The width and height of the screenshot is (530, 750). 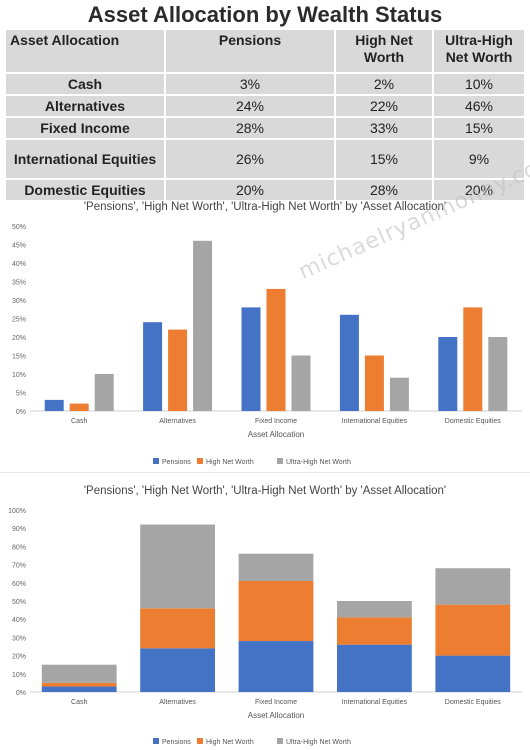 I want to click on table-row: International Equities 26% 15% 9%, so click(x=265, y=159).